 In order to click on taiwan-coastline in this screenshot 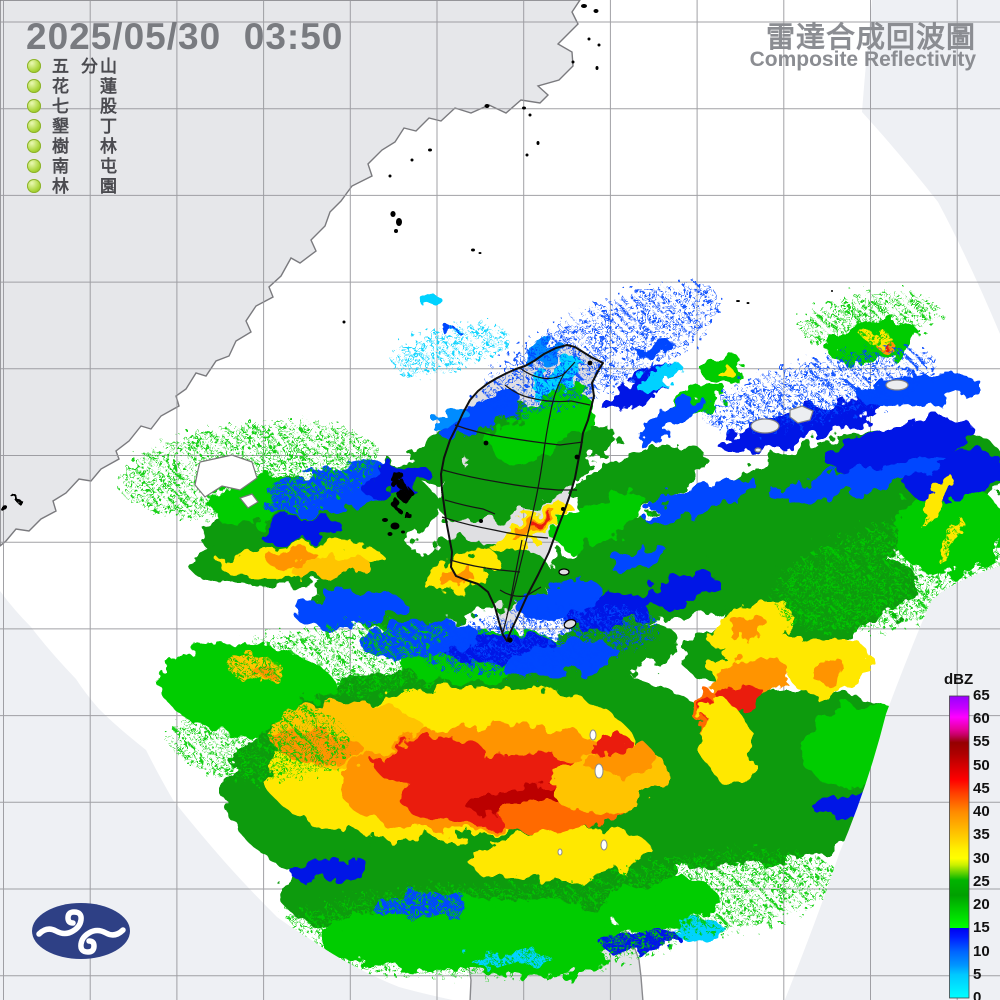, I will do `click(522, 493)`.